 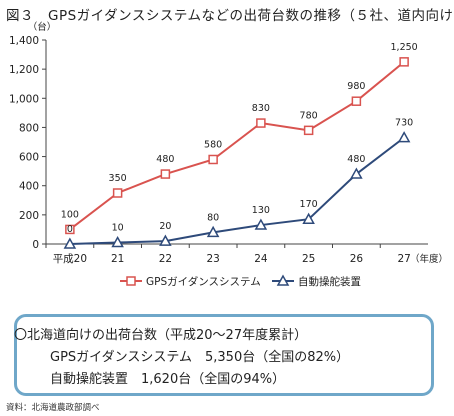 I want to click on legend-label-gps: GPSガイダンスシステム, so click(x=203, y=281).